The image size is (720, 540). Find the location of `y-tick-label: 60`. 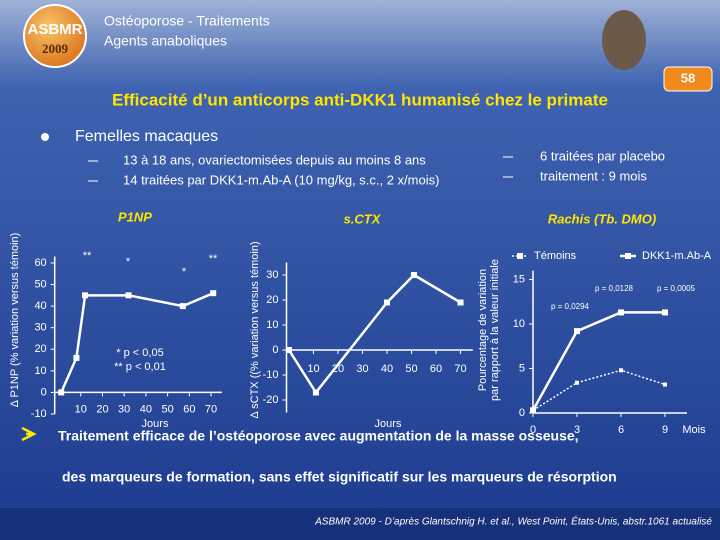

y-tick-label: 60 is located at coordinates (40, 263).